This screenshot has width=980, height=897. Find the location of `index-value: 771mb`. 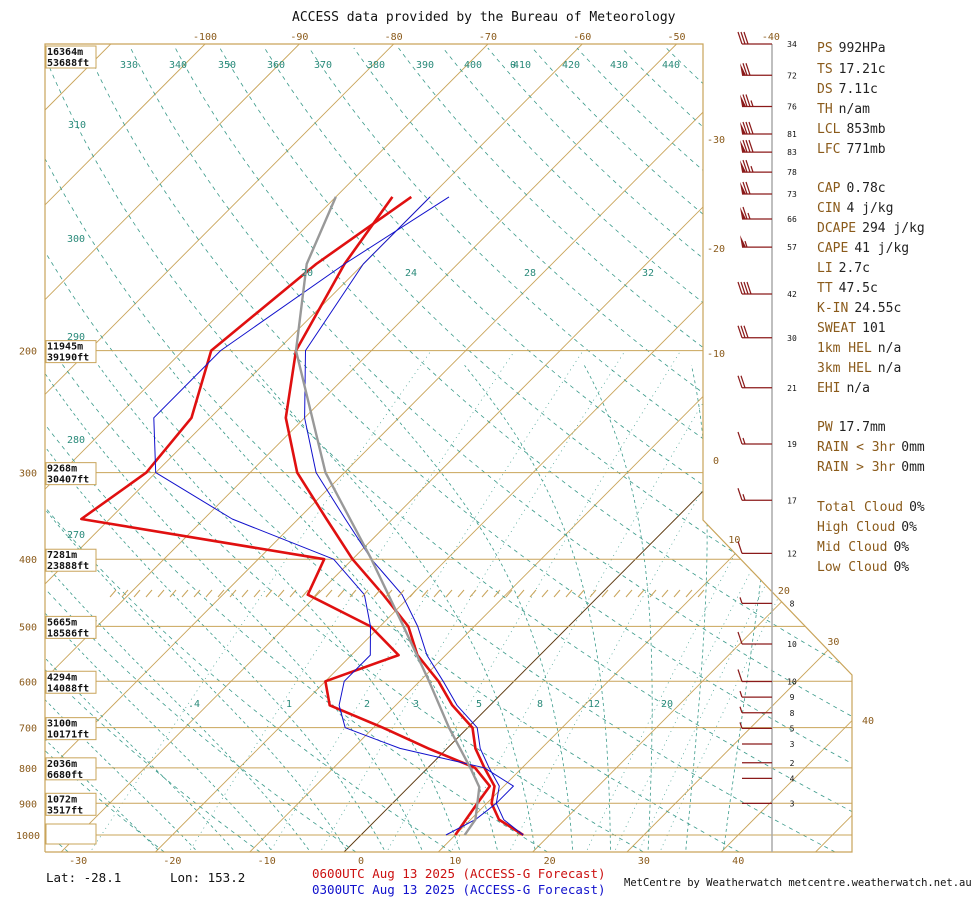

index-value: 771mb is located at coordinates (866, 149).